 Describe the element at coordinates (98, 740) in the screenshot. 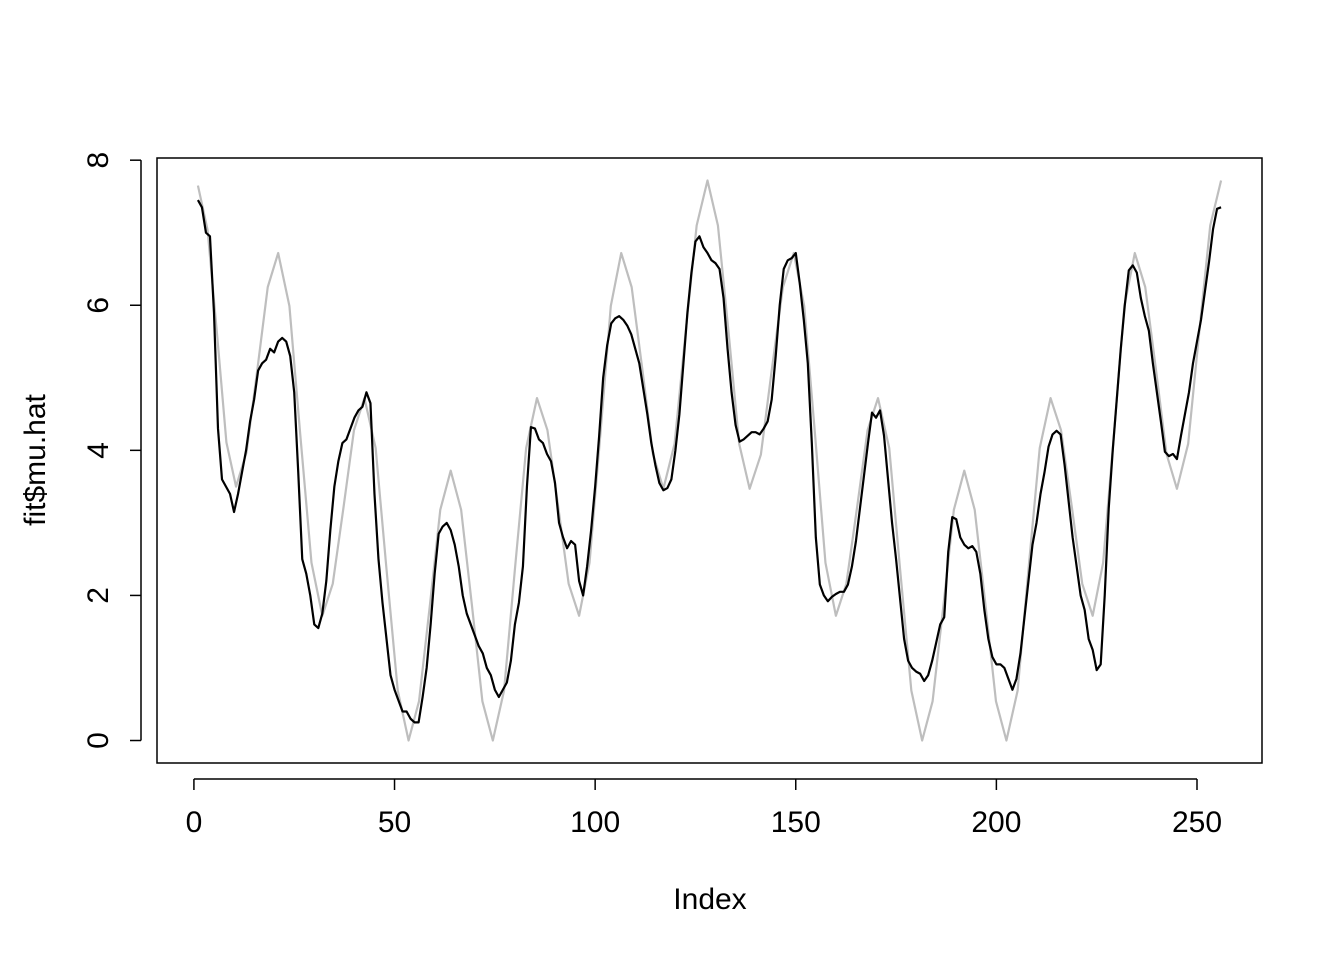

I see `y-tick-label: 0` at that location.